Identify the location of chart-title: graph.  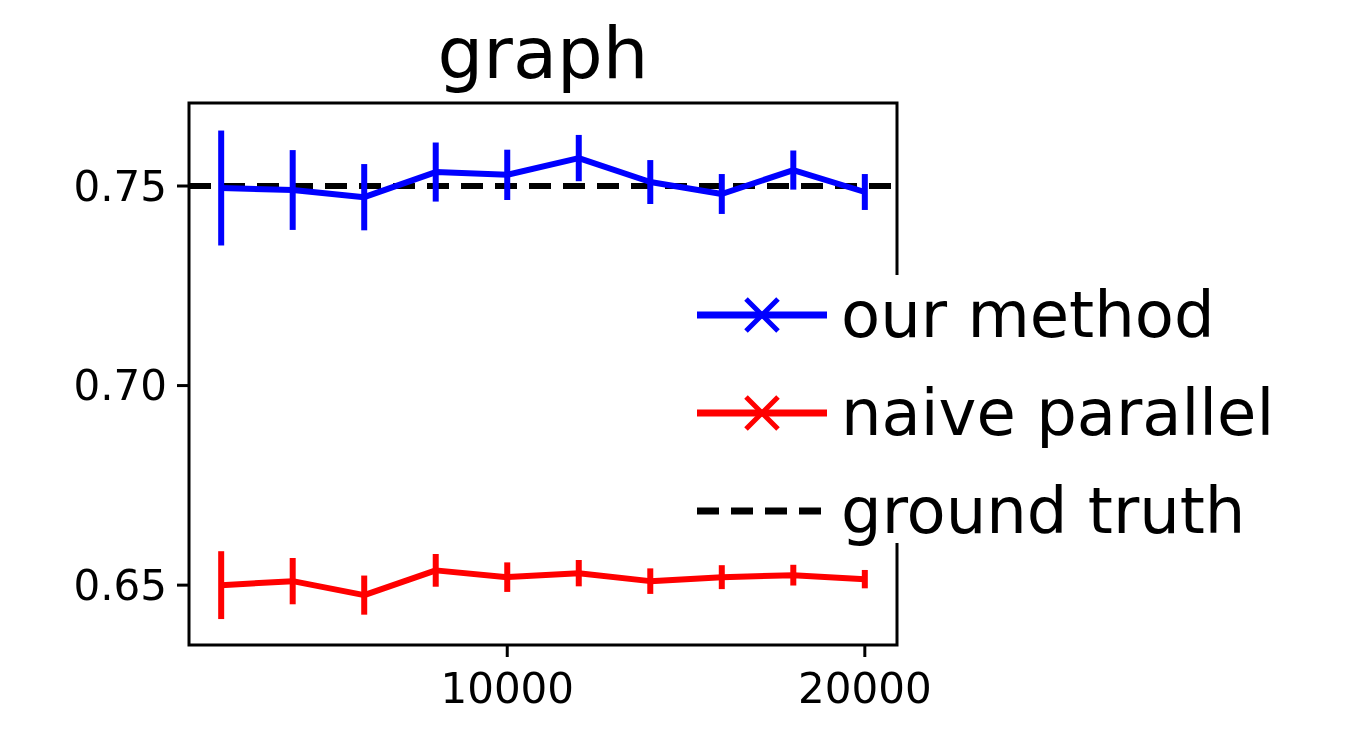
(543, 53).